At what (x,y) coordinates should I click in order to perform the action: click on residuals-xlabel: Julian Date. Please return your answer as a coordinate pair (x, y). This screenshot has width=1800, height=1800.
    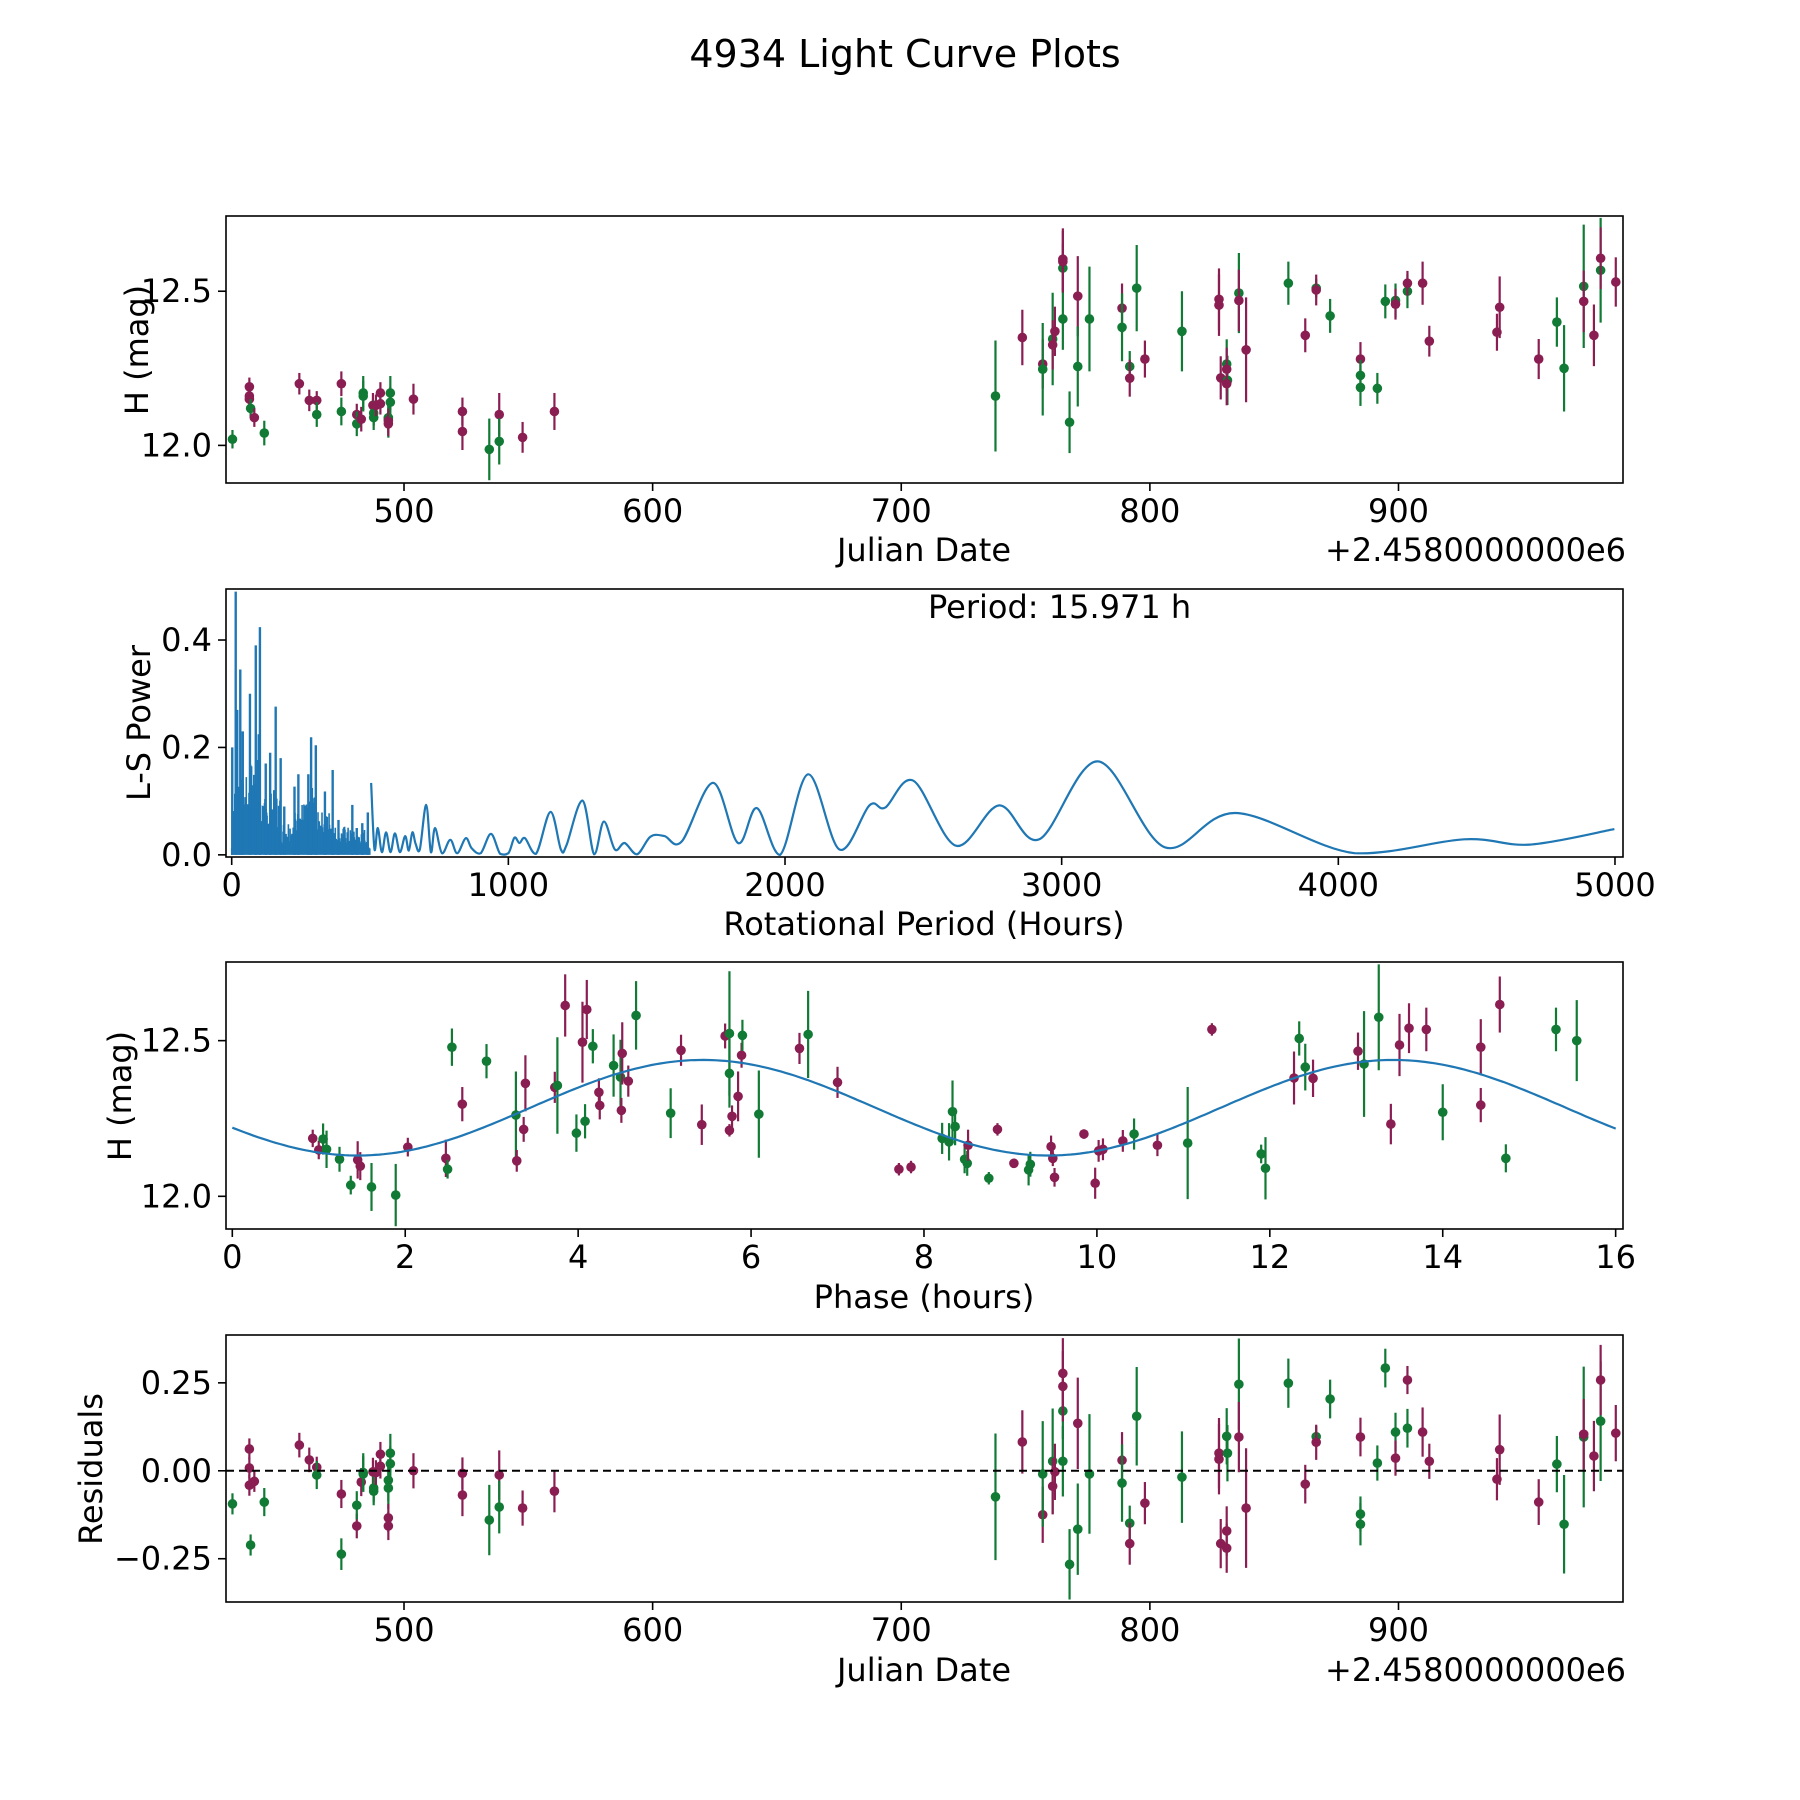
    Looking at the image, I should click on (923, 1670).